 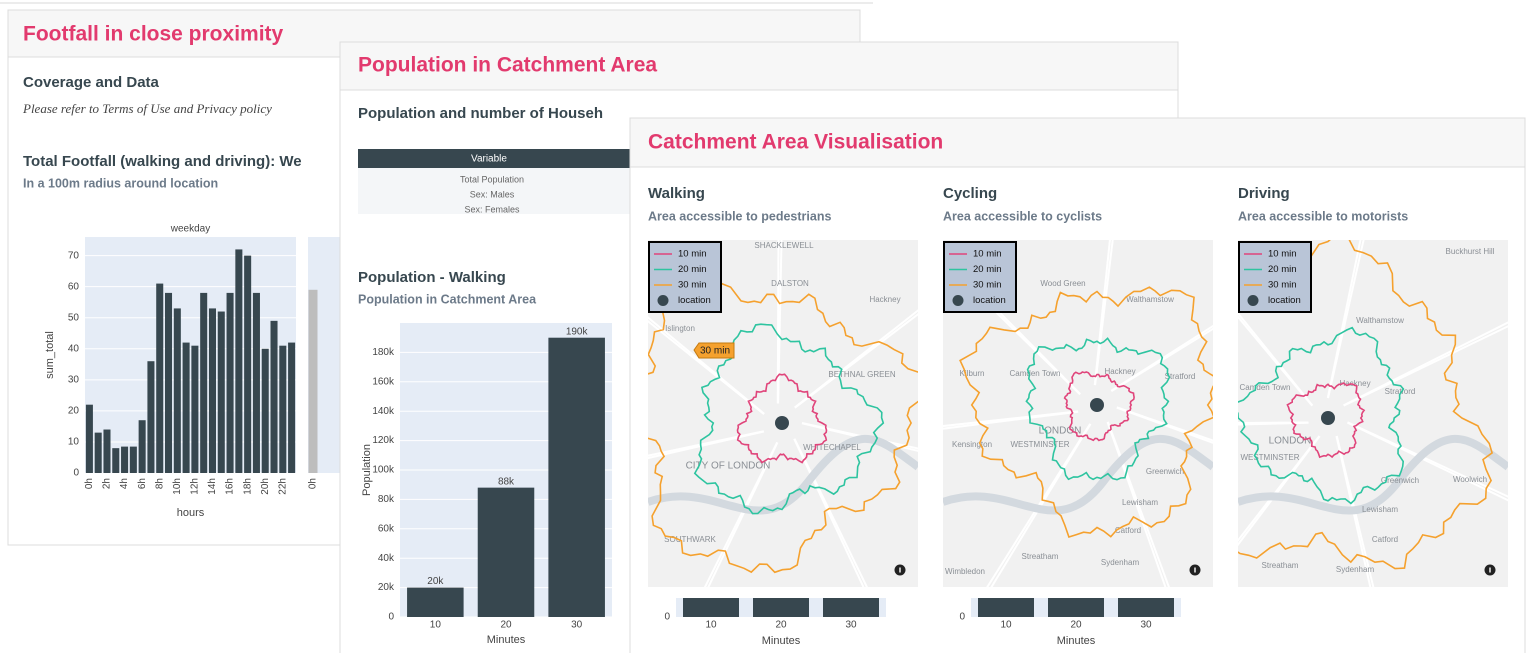 What do you see at coordinates (247, 486) in the screenshot?
I see `x-tick-label: 18h` at bounding box center [247, 486].